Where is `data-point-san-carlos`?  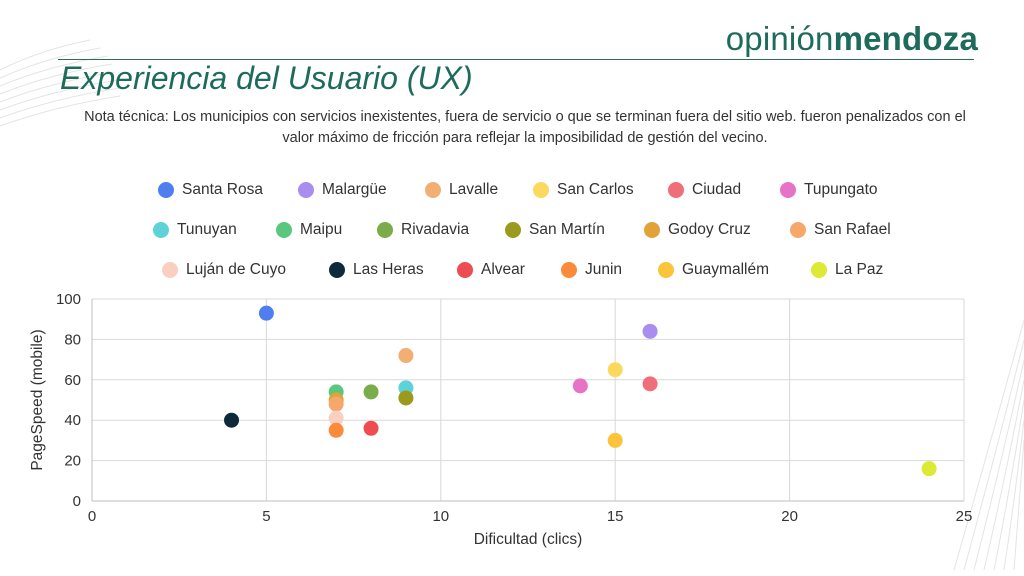
data-point-san-carlos is located at coordinates (615, 370).